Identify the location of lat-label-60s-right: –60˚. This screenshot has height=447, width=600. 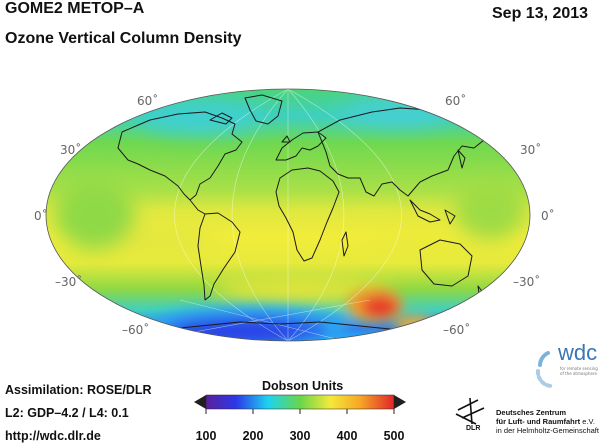
(457, 330).